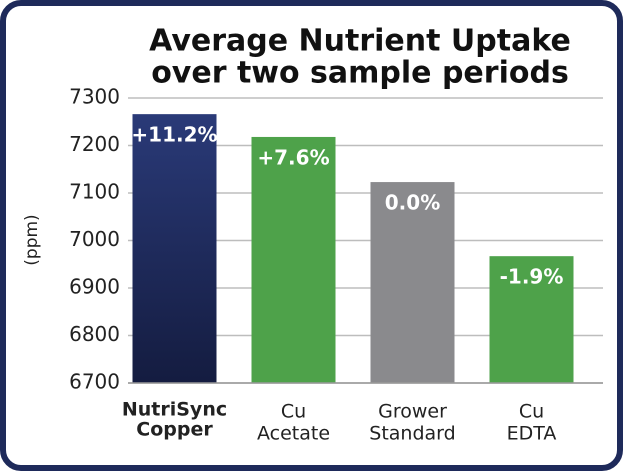 This screenshot has height=471, width=623. Describe the element at coordinates (412, 434) in the screenshot. I see `x-tick-label: Standard` at that location.